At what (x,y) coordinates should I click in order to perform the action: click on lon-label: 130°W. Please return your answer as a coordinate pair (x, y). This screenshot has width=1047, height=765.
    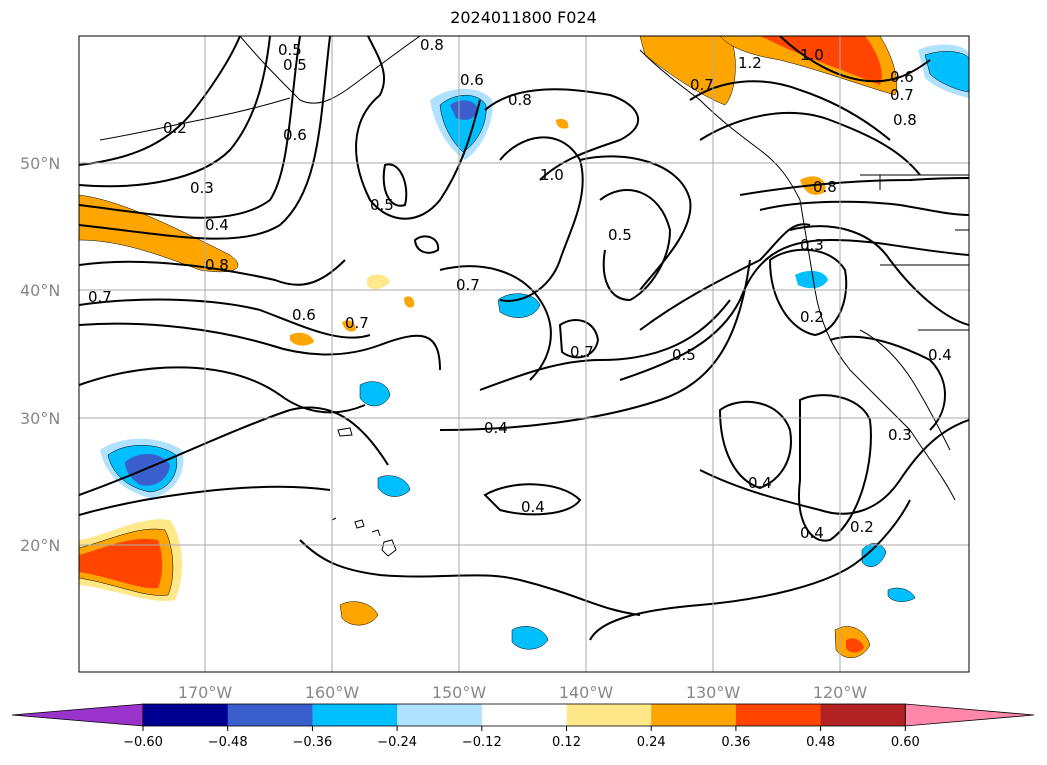
    Looking at the image, I should click on (713, 692).